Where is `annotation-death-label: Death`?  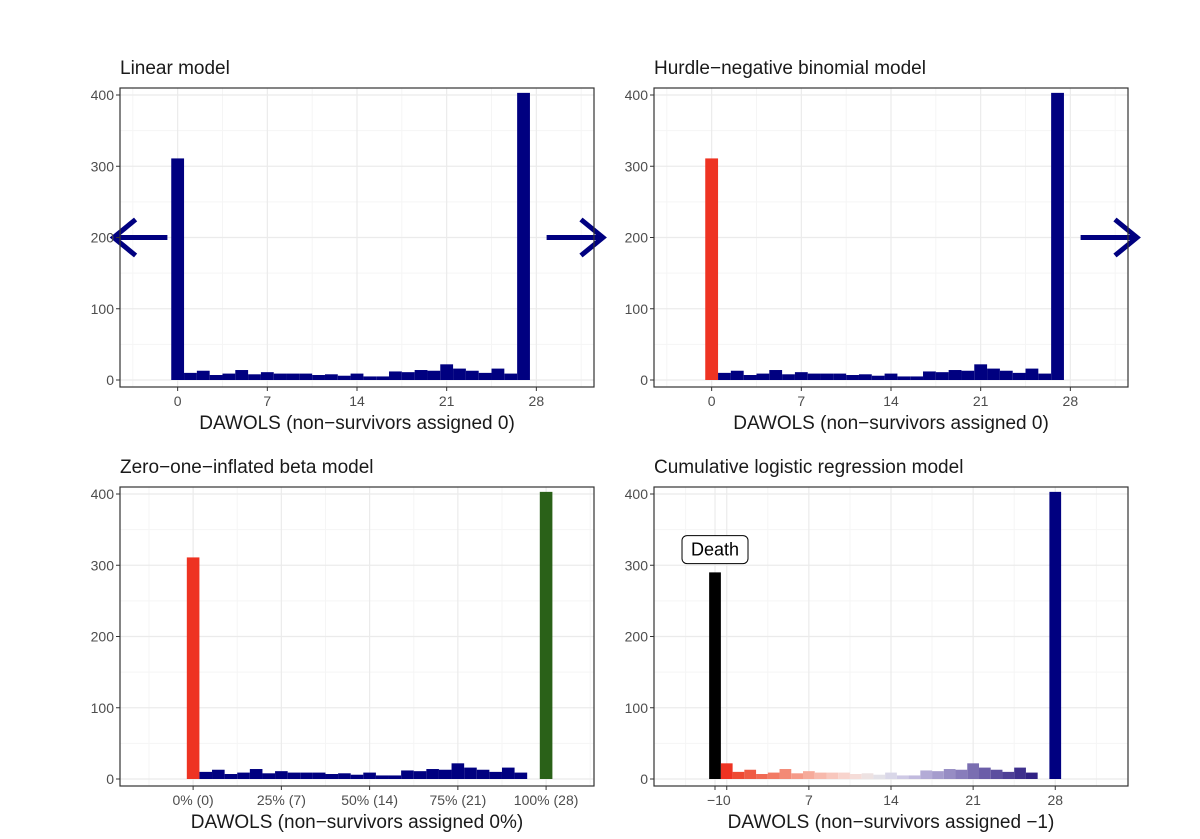
annotation-death-label: Death is located at coordinates (715, 550).